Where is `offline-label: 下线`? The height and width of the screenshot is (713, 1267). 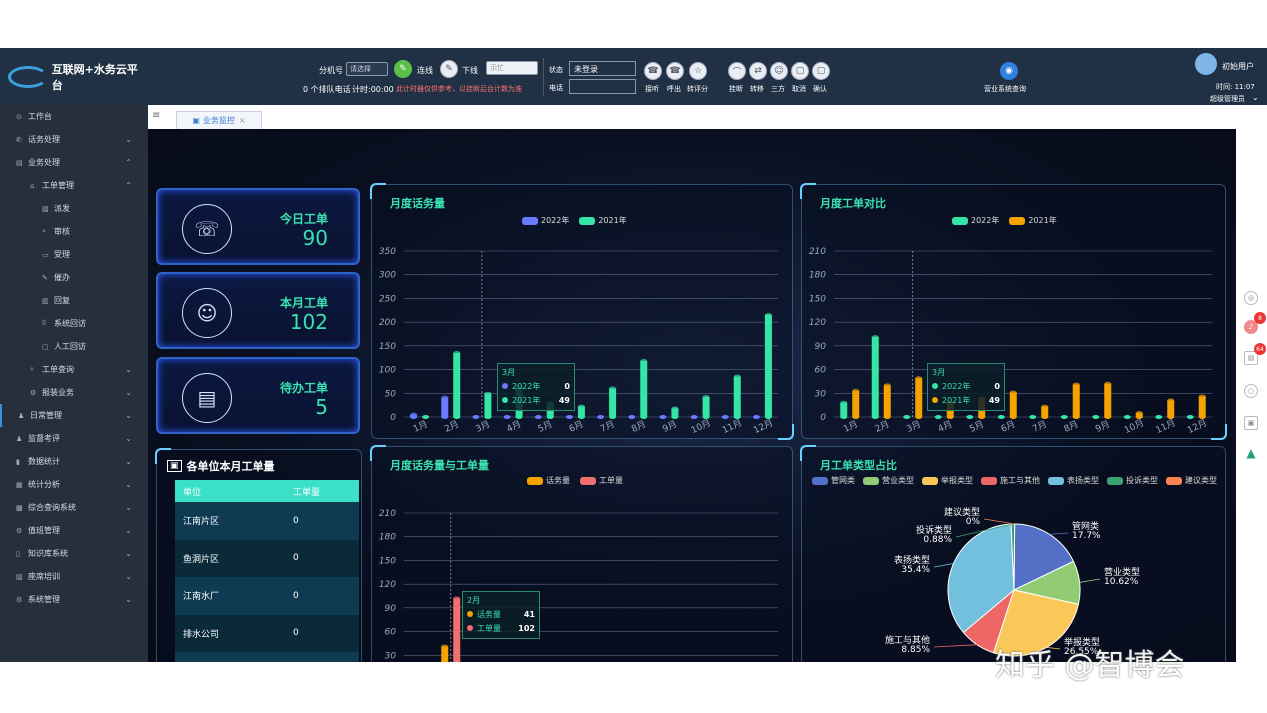 offline-label: 下线 is located at coordinates (470, 70).